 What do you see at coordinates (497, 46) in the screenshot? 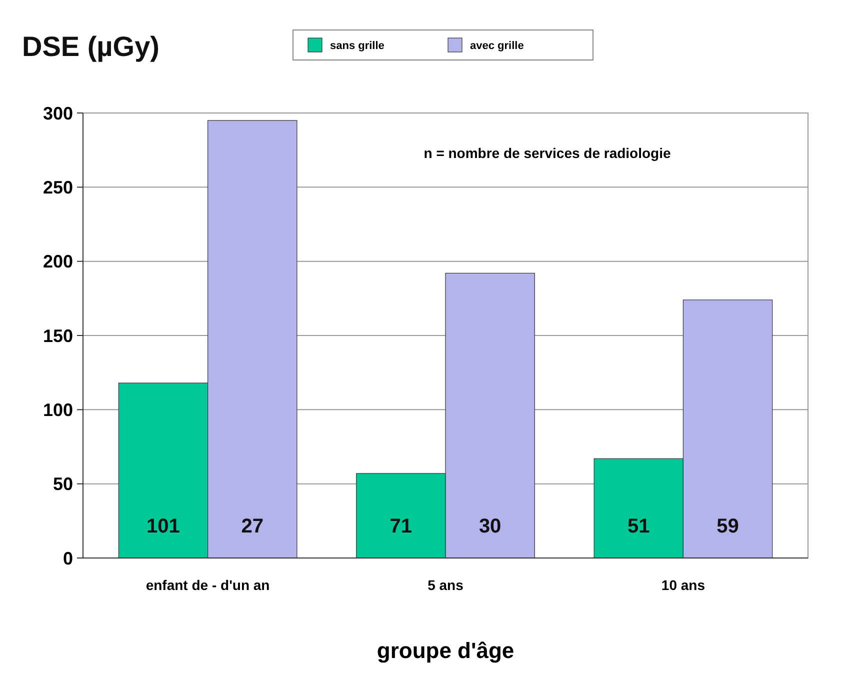
I see `legend-label: avec grille` at bounding box center [497, 46].